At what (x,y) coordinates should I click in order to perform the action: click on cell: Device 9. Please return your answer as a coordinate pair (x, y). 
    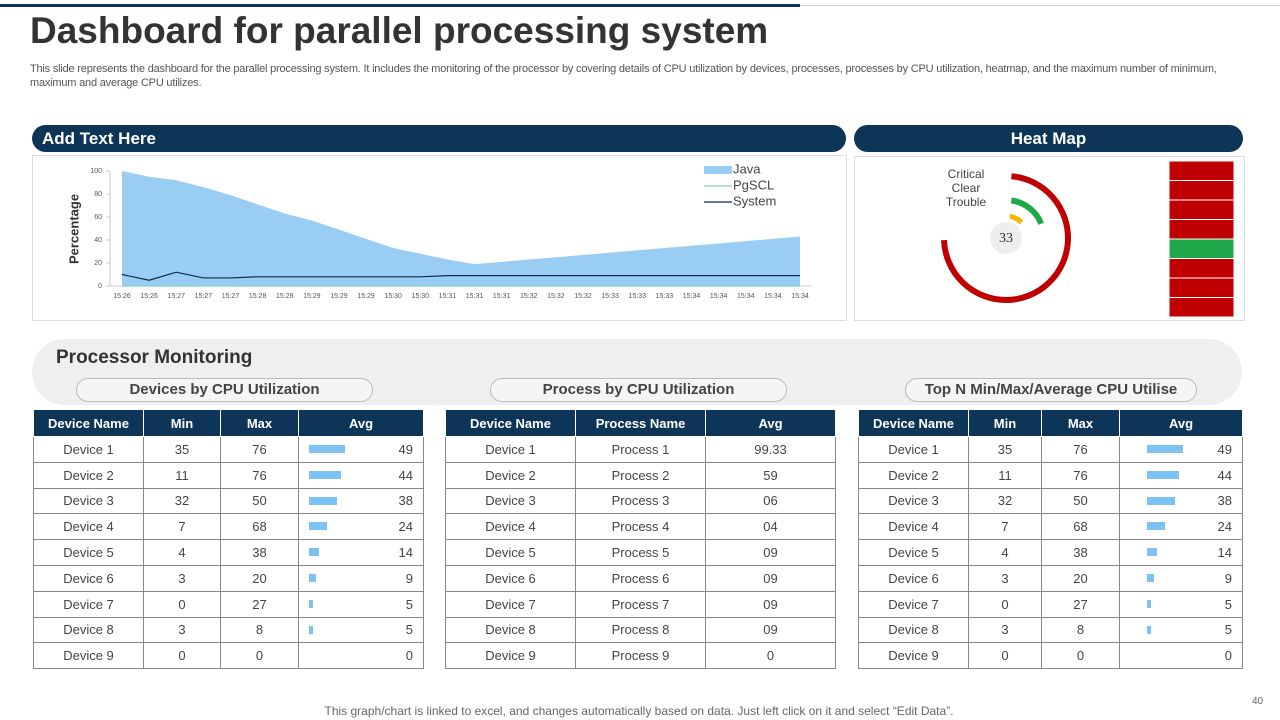
    Looking at the image, I should click on (510, 656).